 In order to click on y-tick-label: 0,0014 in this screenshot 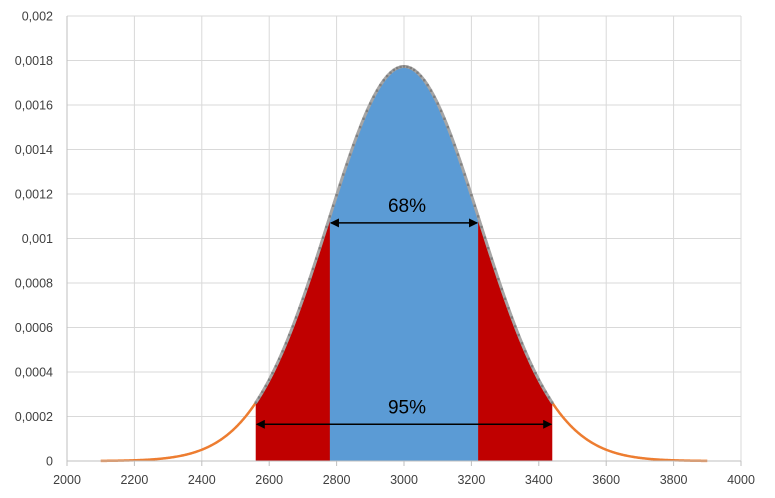, I will do `click(34, 150)`.